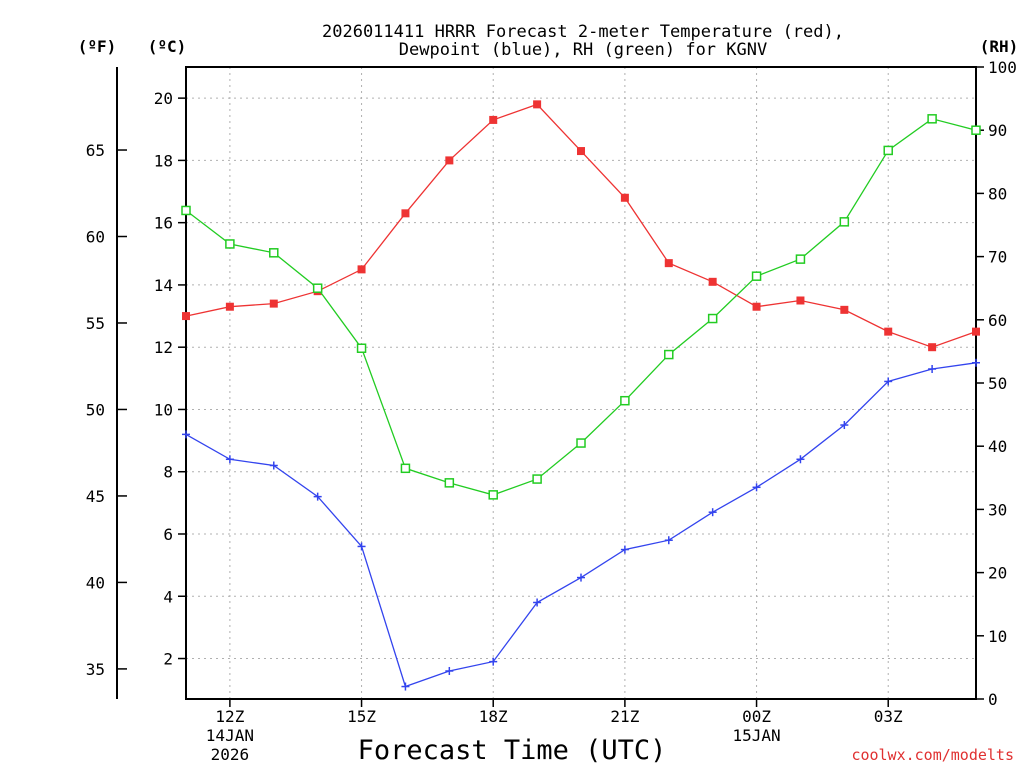  I want to click on f-tick-label: 65, so click(95, 150).